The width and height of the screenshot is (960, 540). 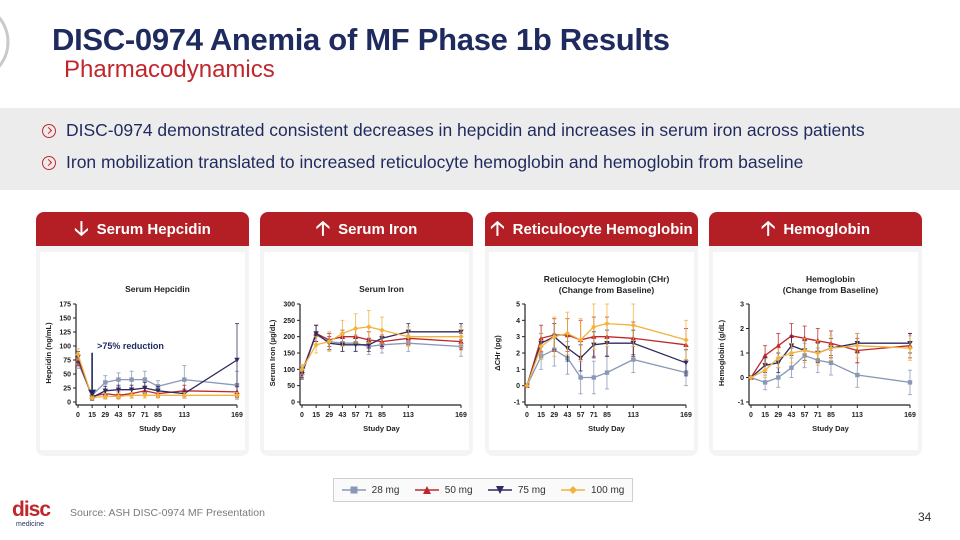 I want to click on chevron-circle-icon, so click(x=49, y=162).